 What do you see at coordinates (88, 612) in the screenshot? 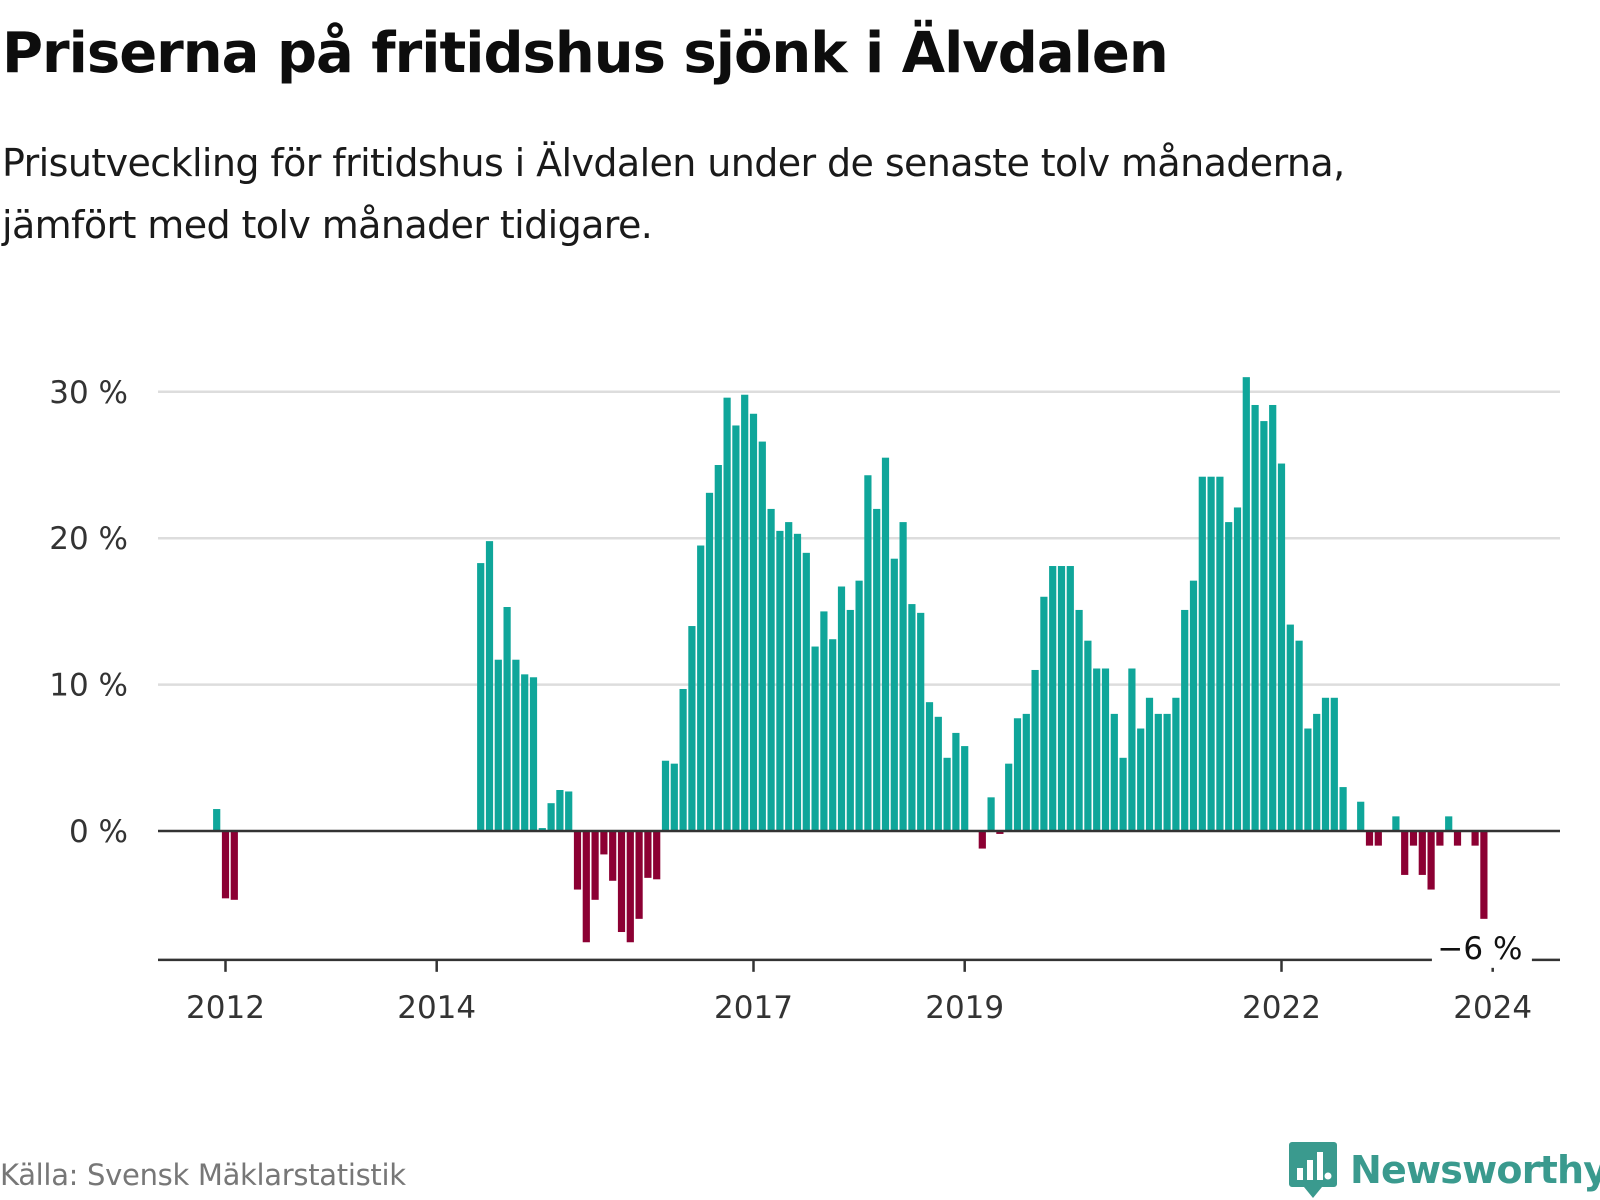
I see `y-axis-labels: 0 % 10 % 20 % 30 %` at bounding box center [88, 612].